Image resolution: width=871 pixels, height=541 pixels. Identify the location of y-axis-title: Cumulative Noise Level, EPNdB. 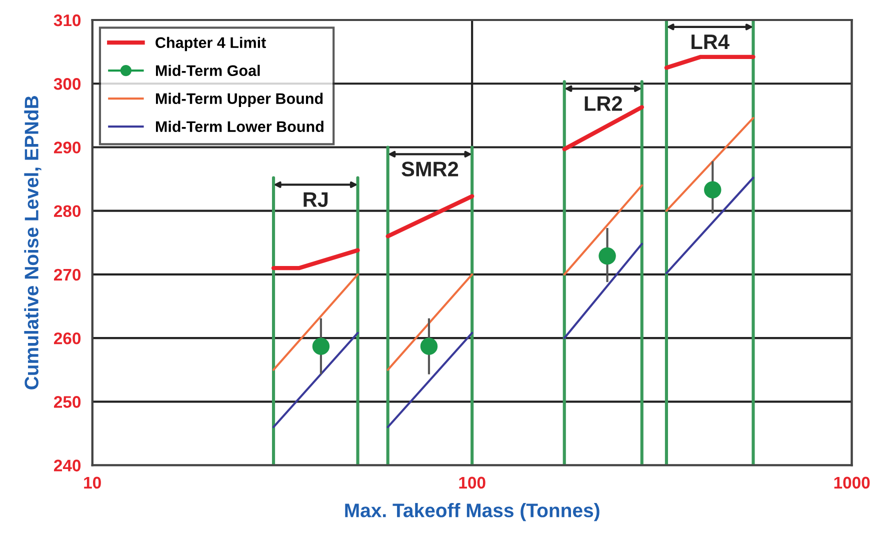
(33, 243).